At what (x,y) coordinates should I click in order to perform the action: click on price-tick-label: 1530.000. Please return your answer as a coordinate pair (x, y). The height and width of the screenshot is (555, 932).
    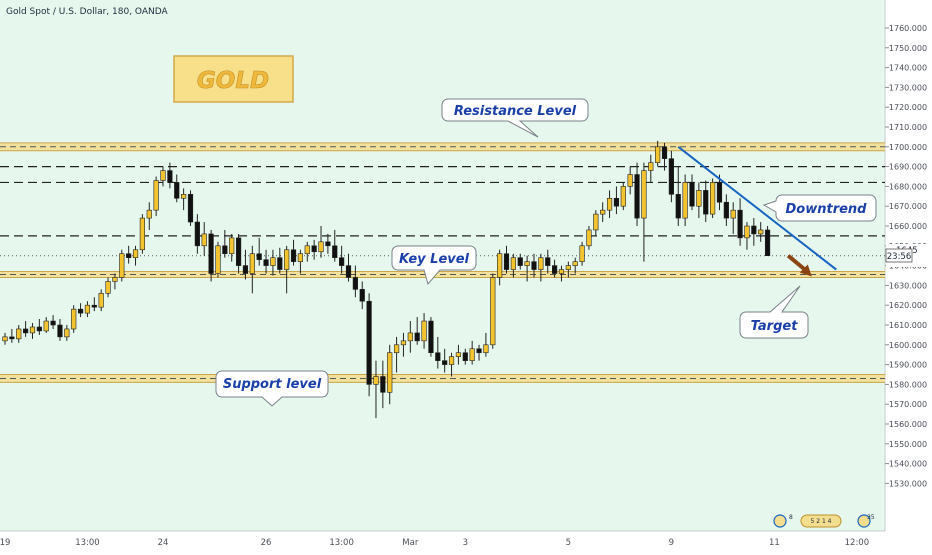
    Looking at the image, I should click on (908, 483).